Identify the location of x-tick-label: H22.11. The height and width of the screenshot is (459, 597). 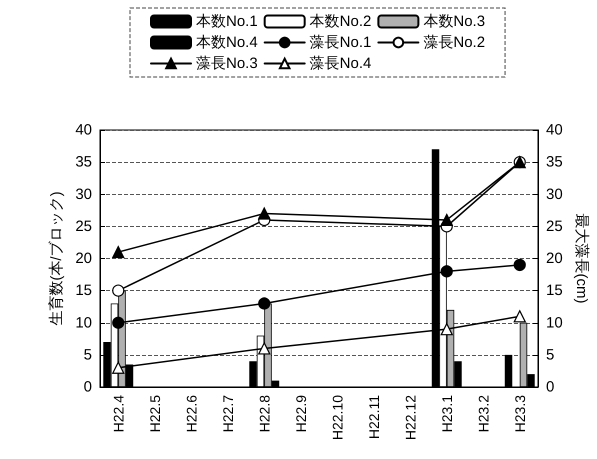
(374, 417).